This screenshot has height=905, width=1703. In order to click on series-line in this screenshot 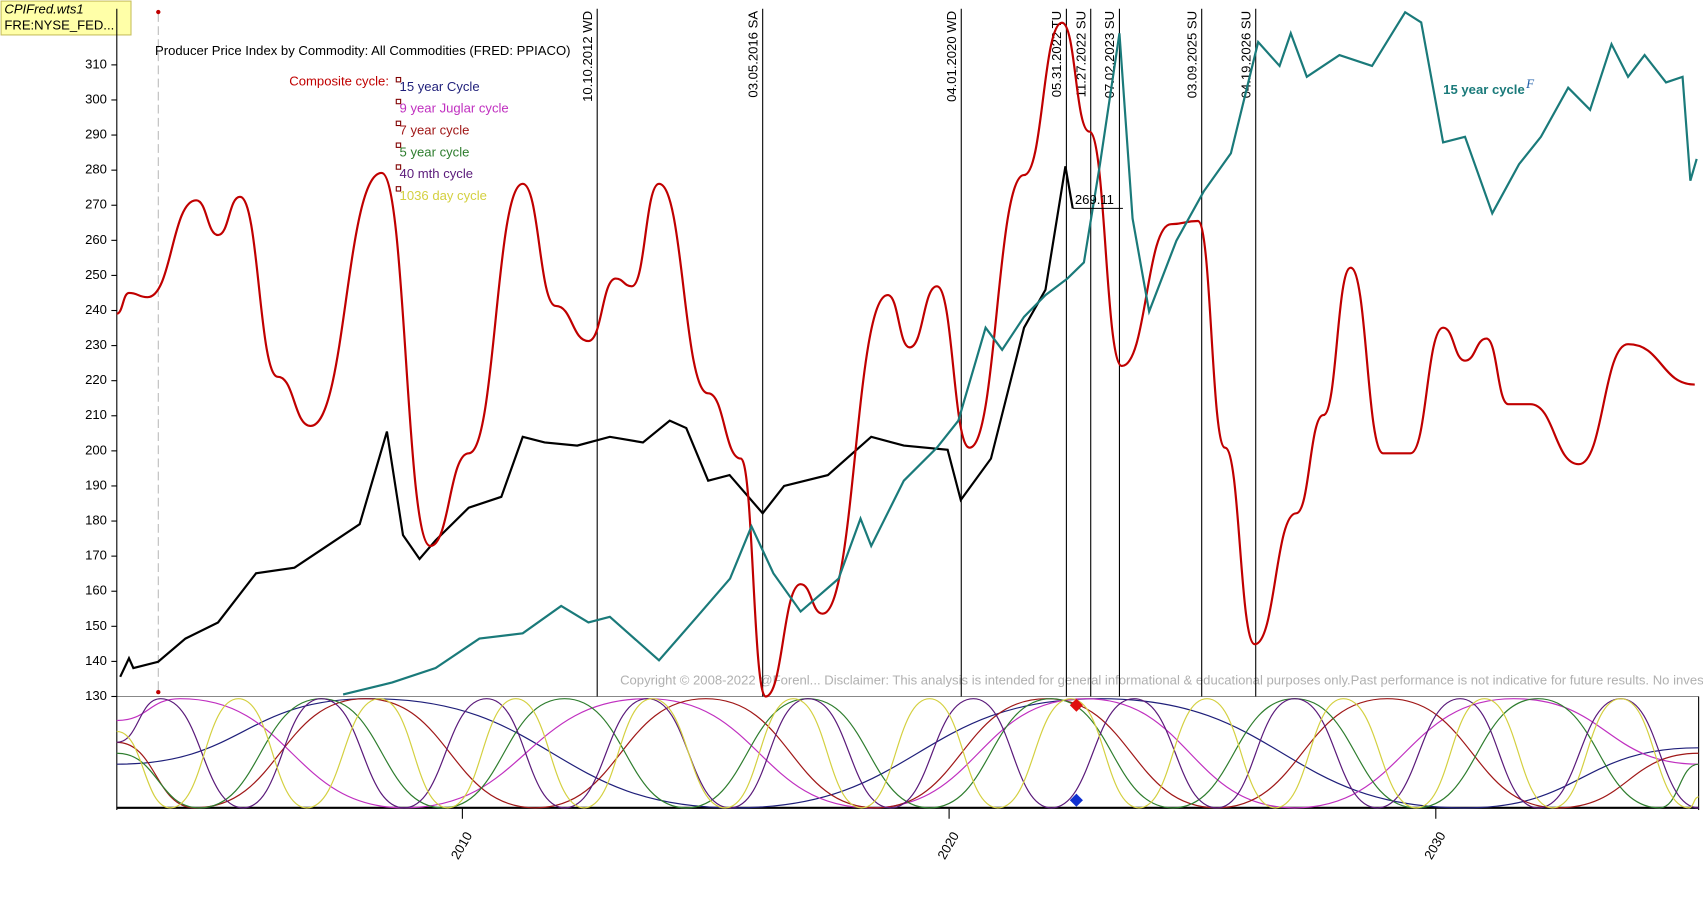, I will do `click(907, 753)`.